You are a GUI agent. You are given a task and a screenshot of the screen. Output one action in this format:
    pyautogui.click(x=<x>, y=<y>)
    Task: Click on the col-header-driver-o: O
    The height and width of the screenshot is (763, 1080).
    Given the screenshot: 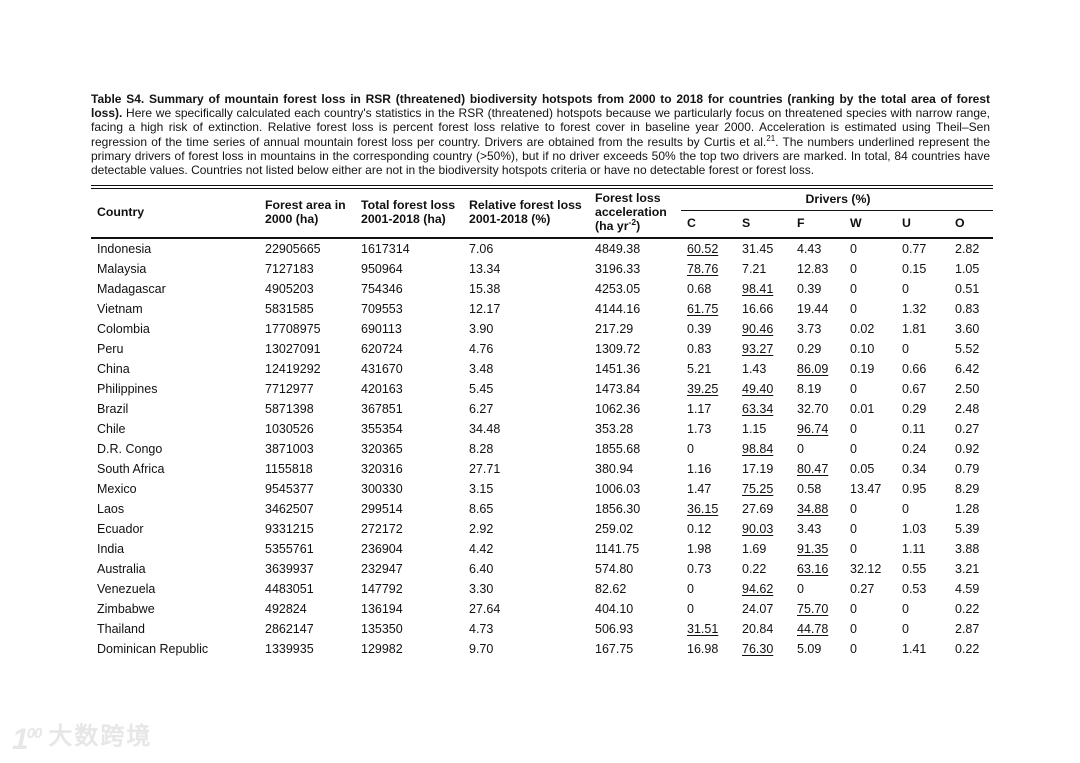 What is the action you would take?
    pyautogui.click(x=960, y=223)
    